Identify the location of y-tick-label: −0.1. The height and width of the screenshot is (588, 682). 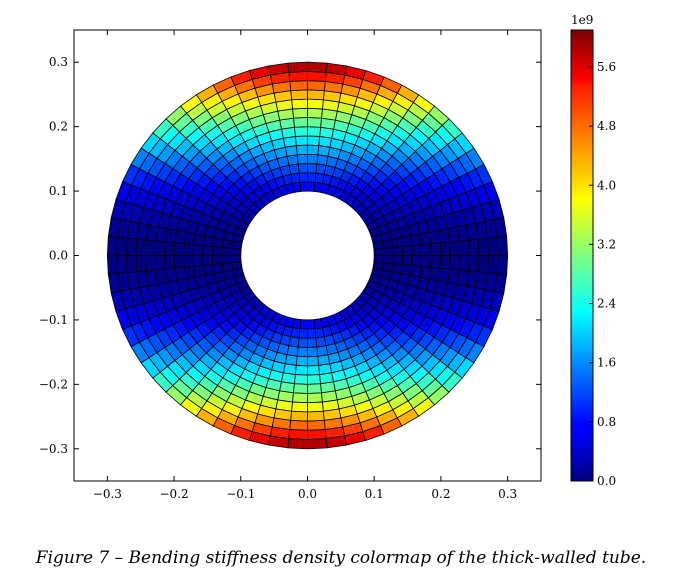
(53, 320).